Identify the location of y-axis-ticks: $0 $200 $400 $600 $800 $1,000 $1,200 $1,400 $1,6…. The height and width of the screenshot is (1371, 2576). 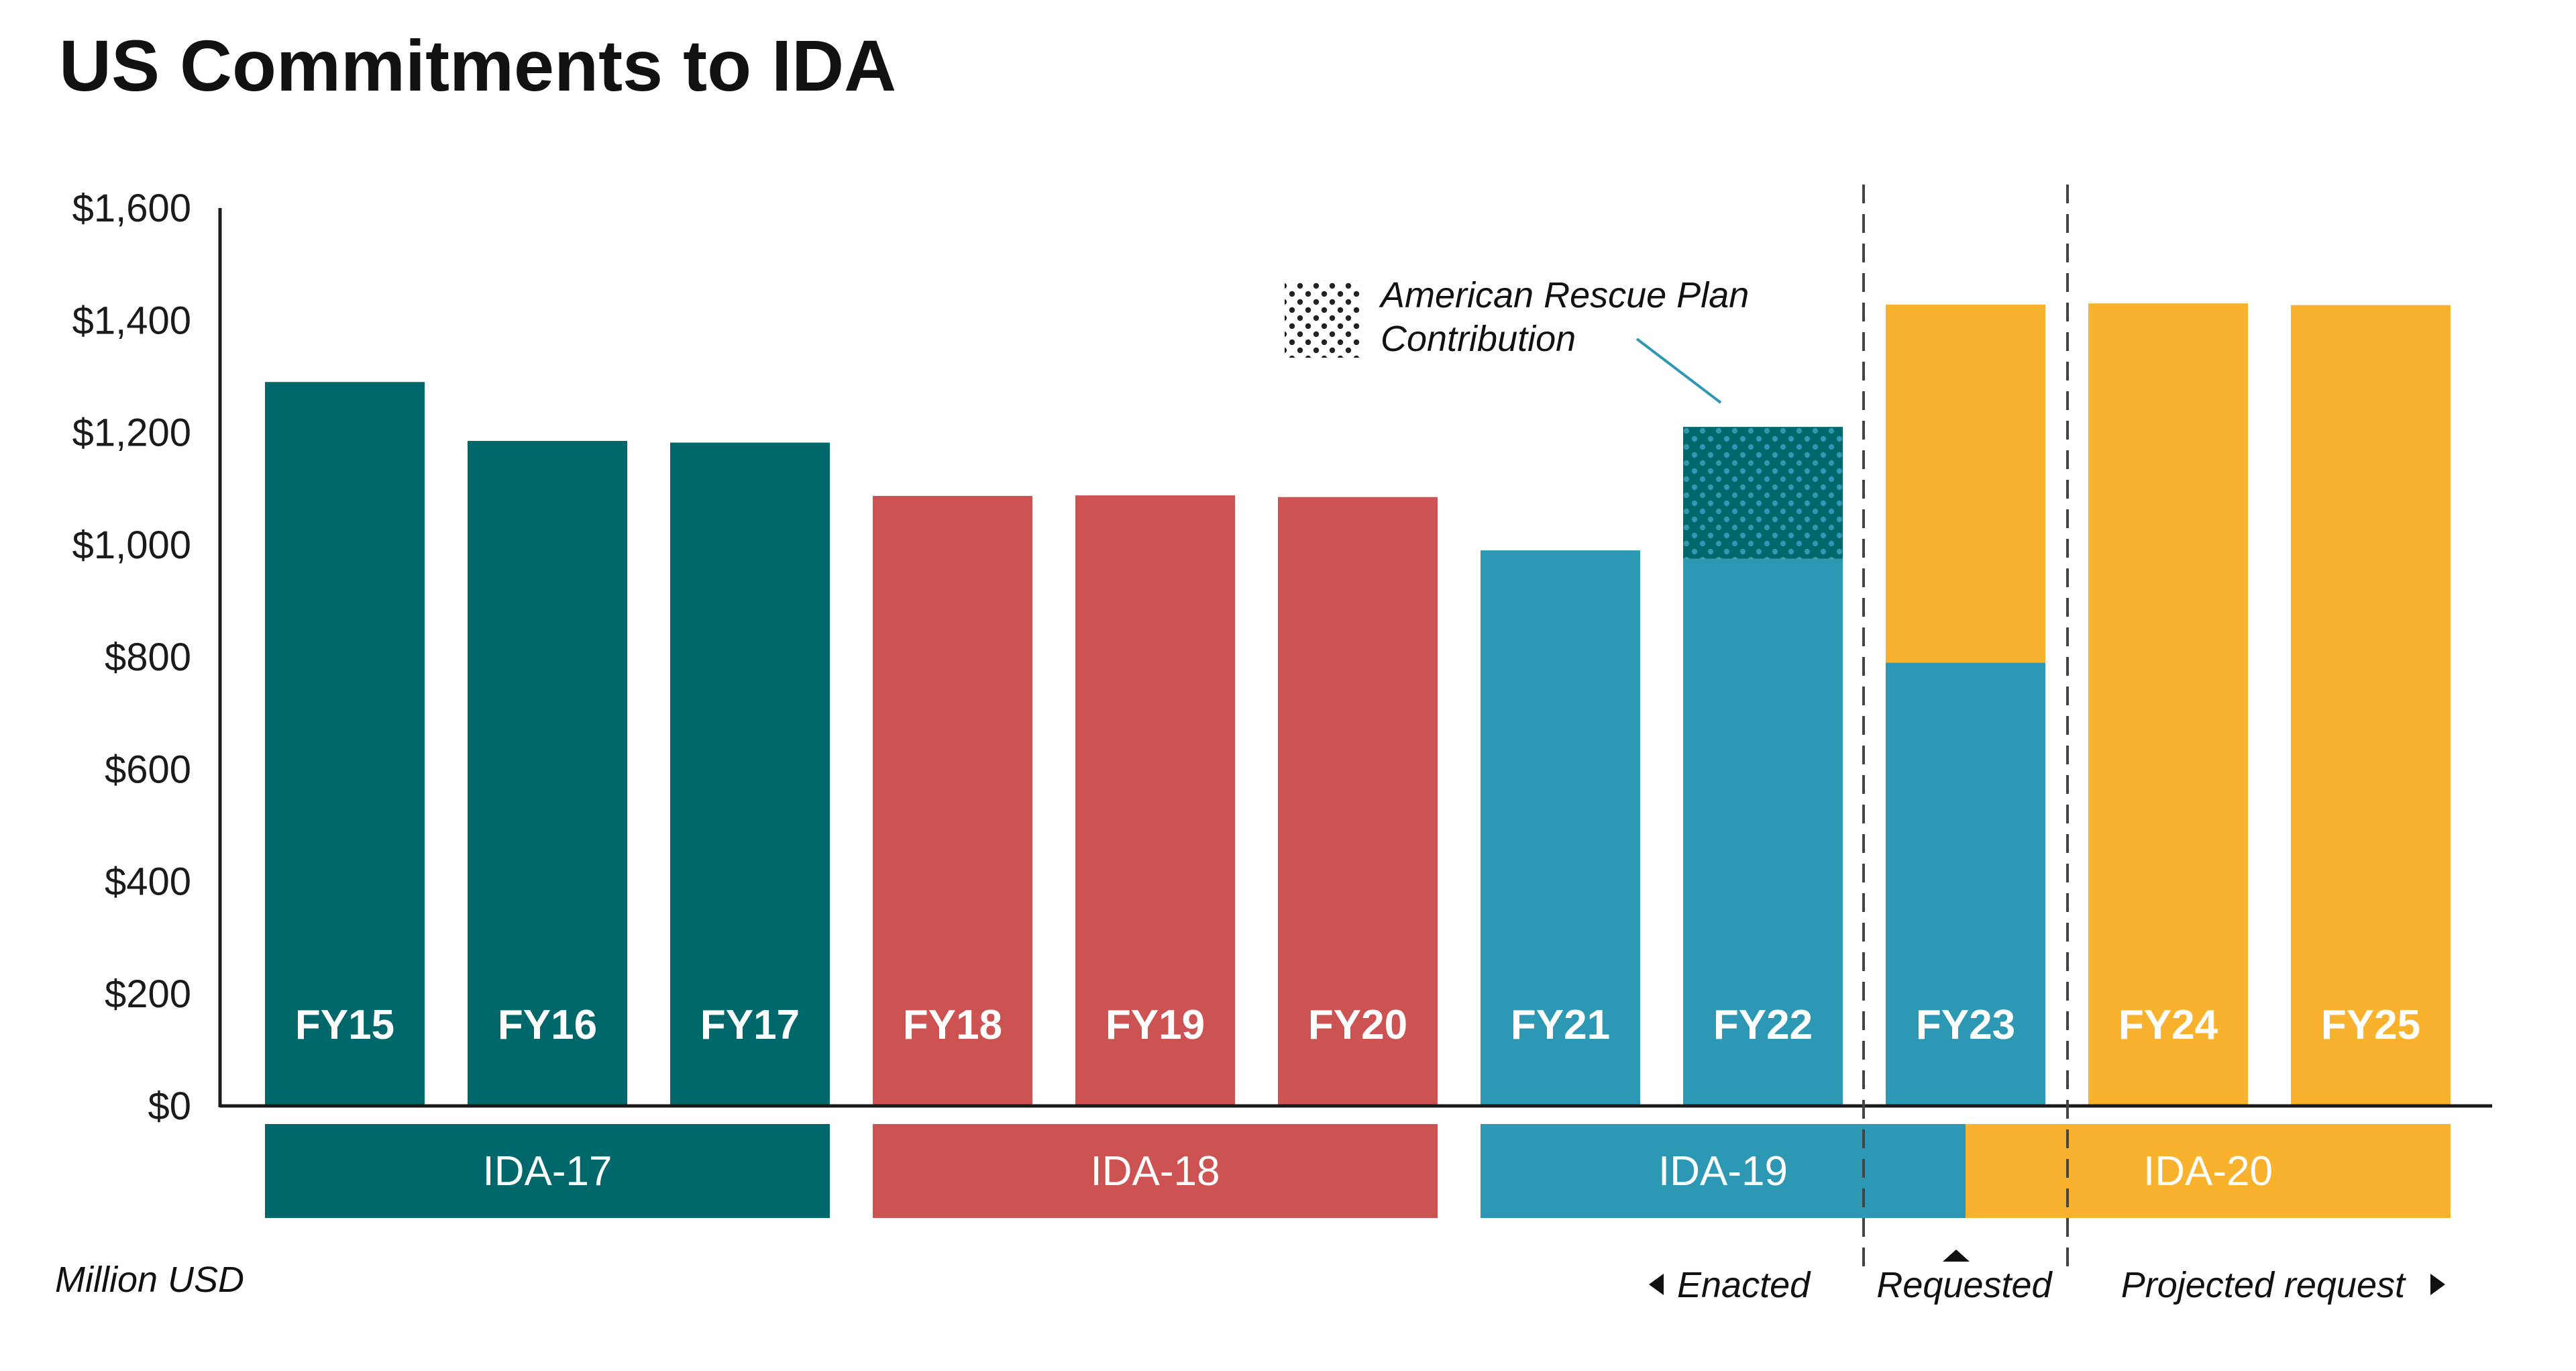
(131, 657).